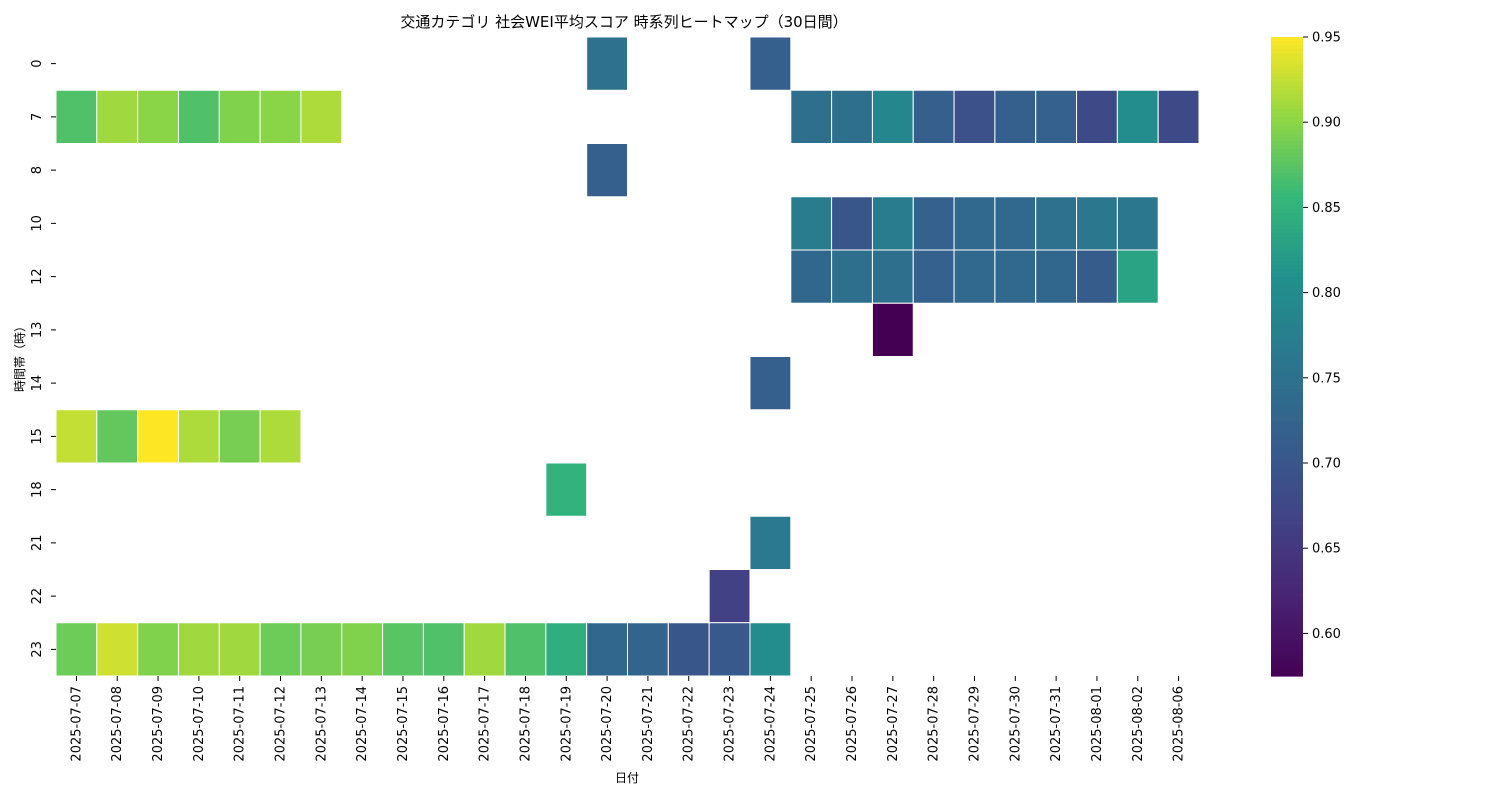 This screenshot has height=800, width=1500. What do you see at coordinates (1056, 724) in the screenshot?
I see `x-tick-label: 2025-07-31` at bounding box center [1056, 724].